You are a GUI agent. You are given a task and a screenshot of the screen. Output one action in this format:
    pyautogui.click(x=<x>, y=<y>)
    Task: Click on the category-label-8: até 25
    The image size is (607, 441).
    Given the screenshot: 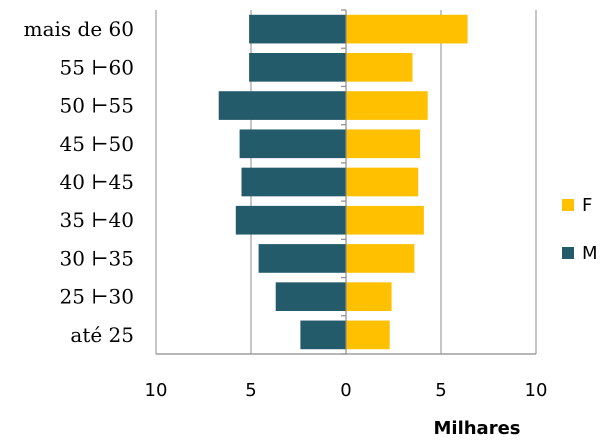 What is the action you would take?
    pyautogui.click(x=102, y=335)
    